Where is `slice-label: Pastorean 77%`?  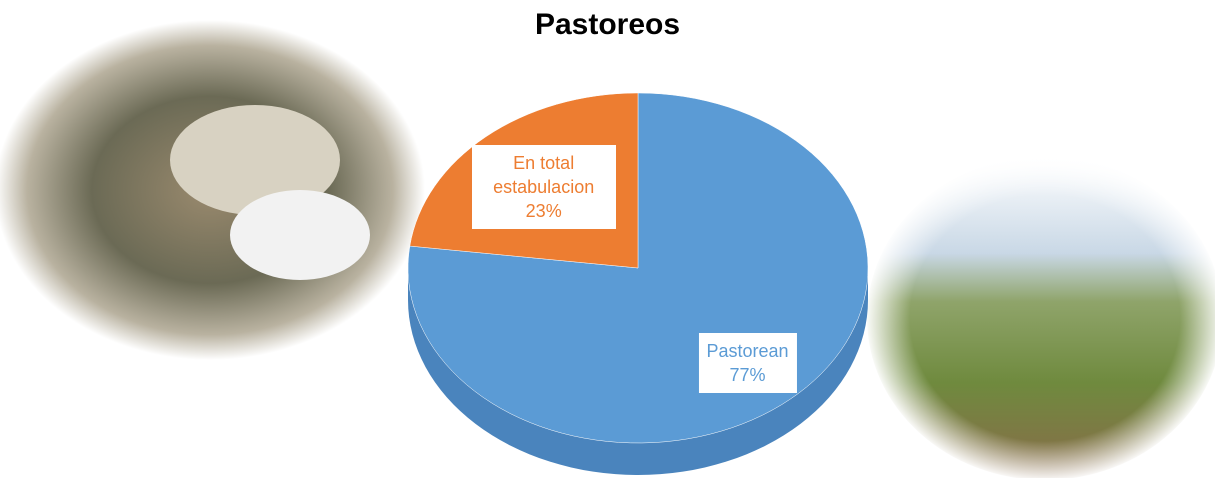
slice-label: Pastorean 77% is located at coordinates (747, 362).